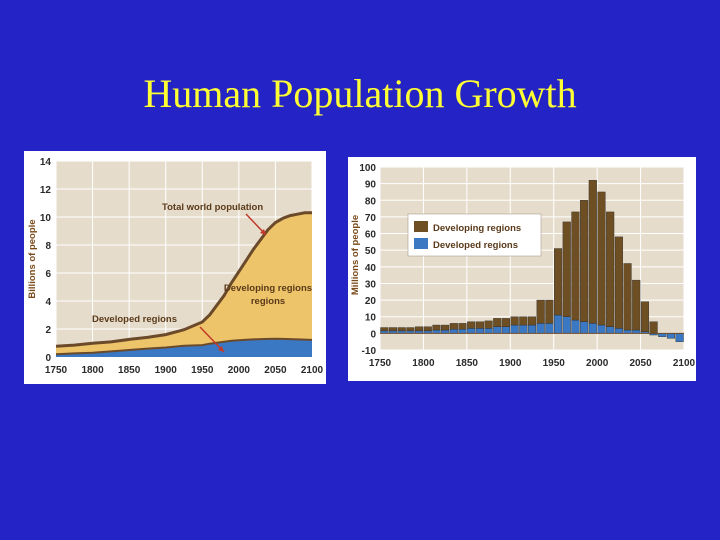  I want to click on y-tick-label: 100, so click(367, 168).